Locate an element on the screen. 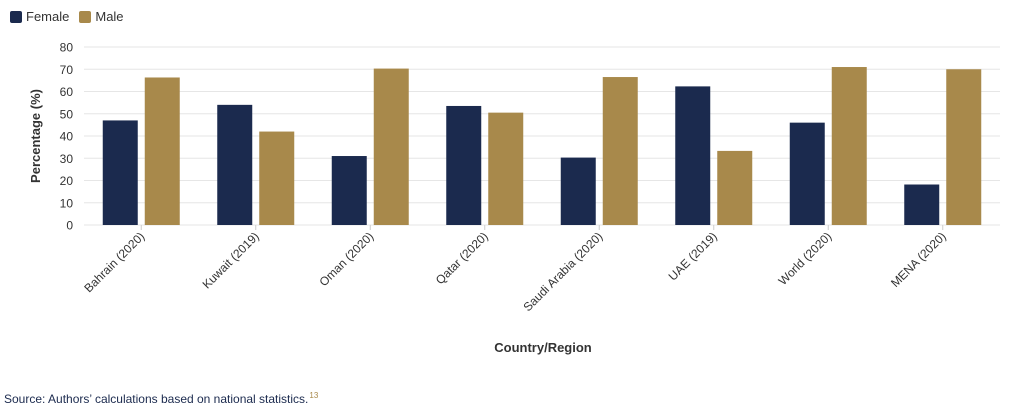 This screenshot has width=1024, height=411. x-tick-label: Kuwait (2019) is located at coordinates (231, 260).